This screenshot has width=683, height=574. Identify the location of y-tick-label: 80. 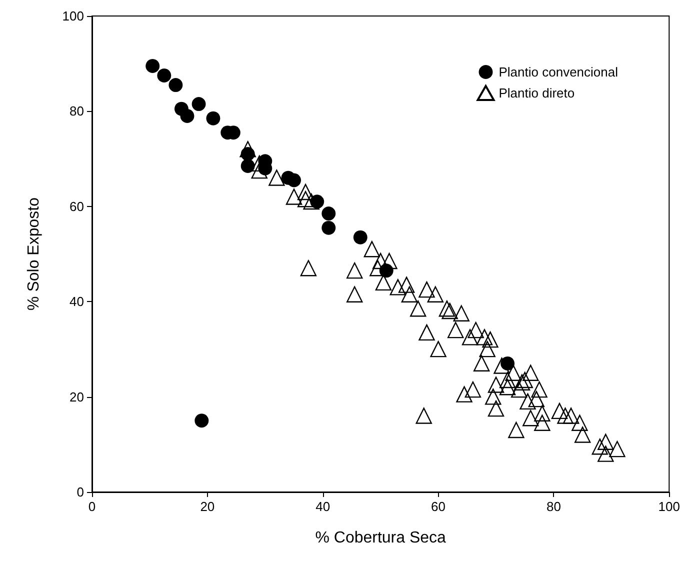
(77, 111).